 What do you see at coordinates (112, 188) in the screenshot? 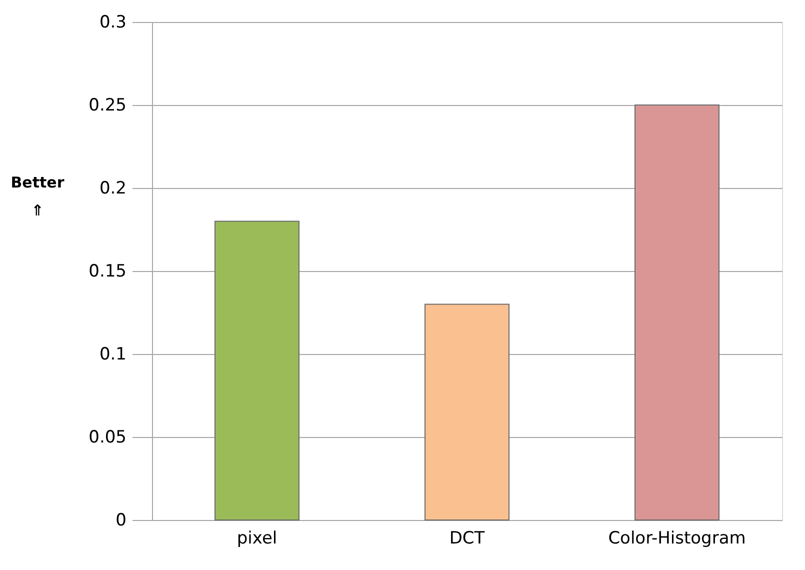
I see `y-tick-label: 0.2` at bounding box center [112, 188].